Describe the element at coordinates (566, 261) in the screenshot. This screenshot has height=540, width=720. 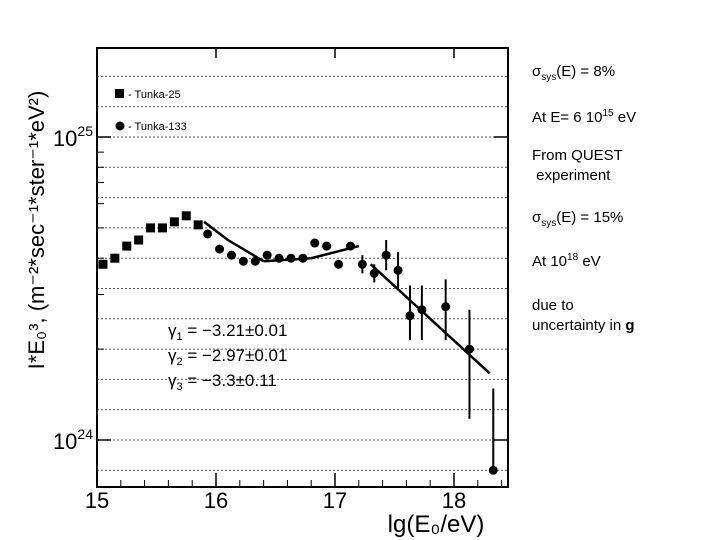
I see `note-energy-1e18: At 1018 eV` at that location.